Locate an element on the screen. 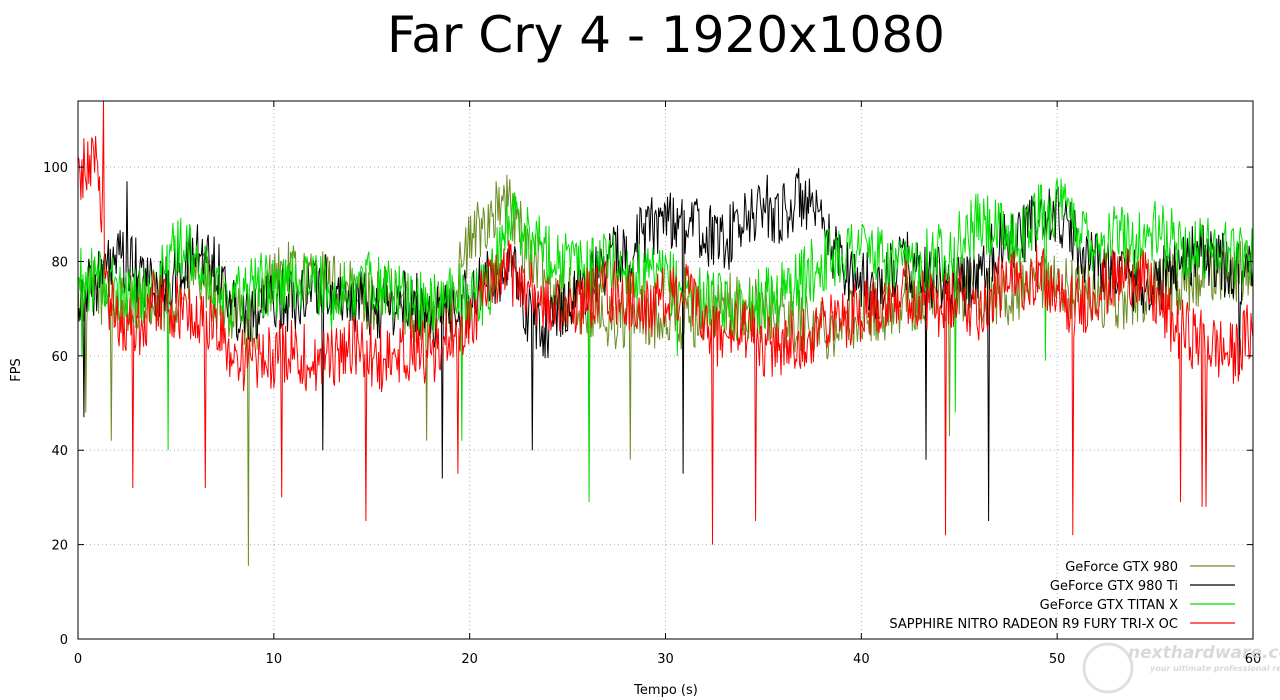 The height and width of the screenshot is (700, 1280). x-tick-label: 20 is located at coordinates (469, 659).